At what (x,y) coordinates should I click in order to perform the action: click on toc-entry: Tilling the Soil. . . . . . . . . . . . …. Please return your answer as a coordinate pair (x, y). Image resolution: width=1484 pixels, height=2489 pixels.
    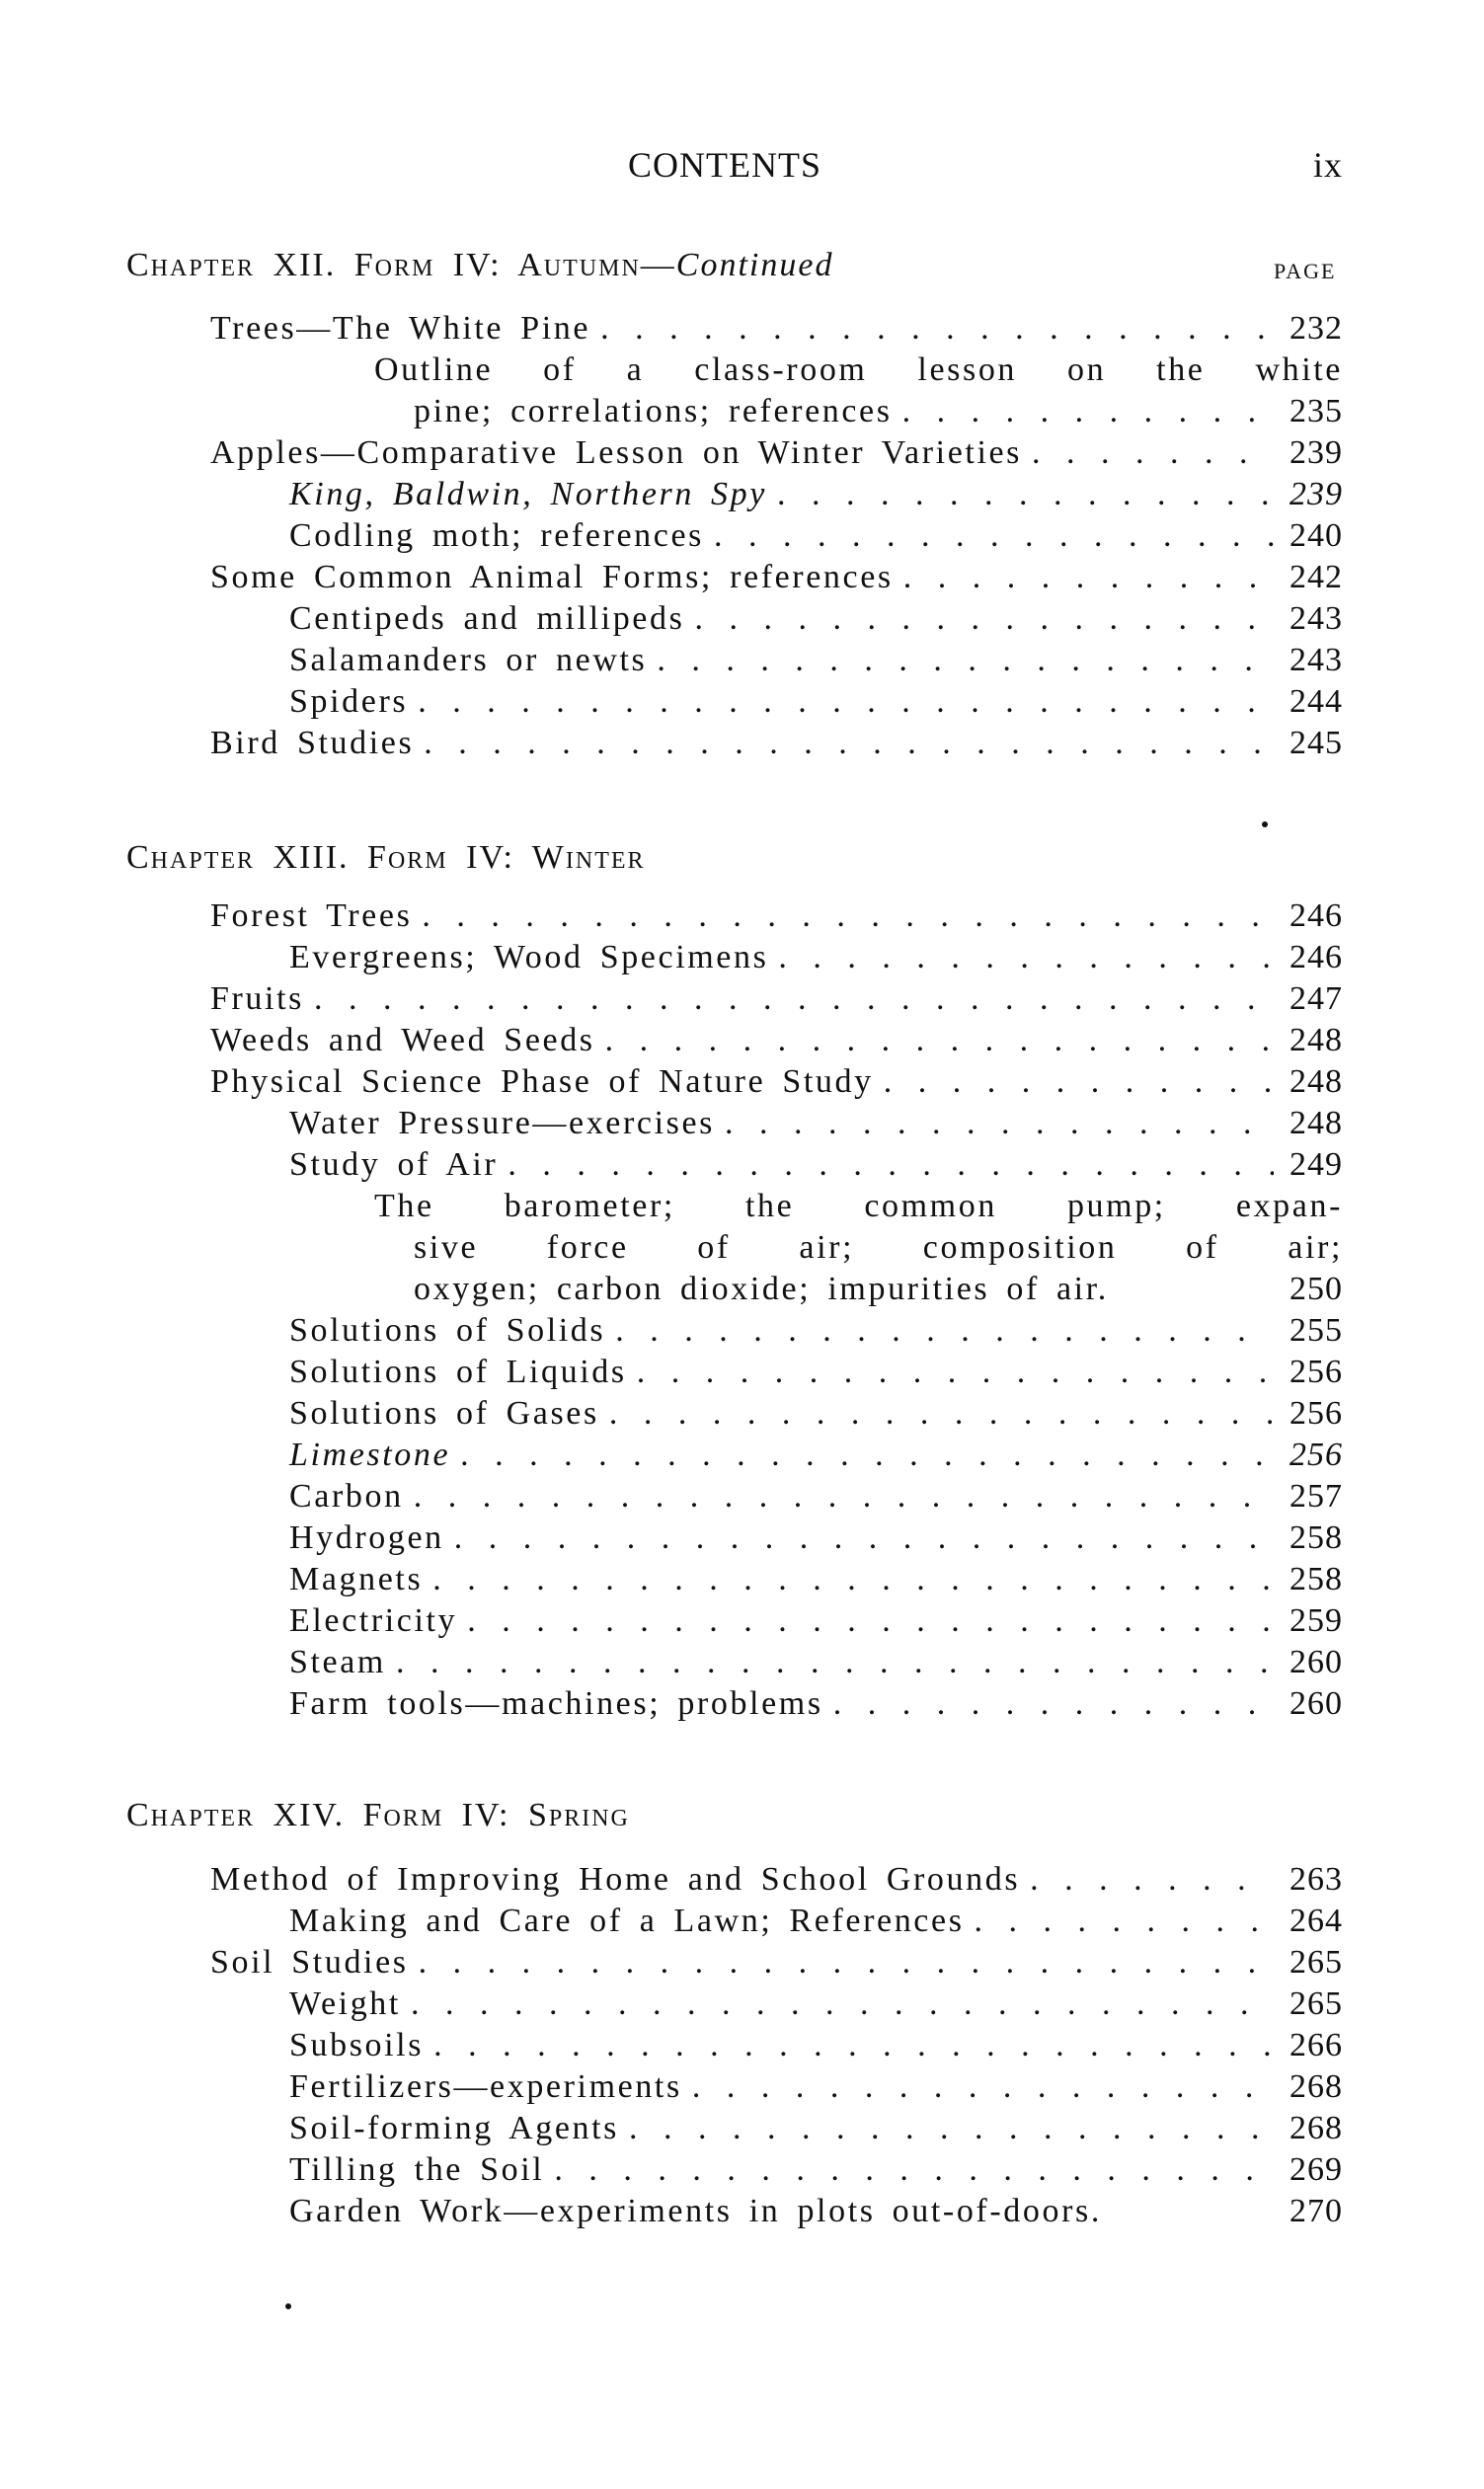
    Looking at the image, I should click on (734, 2170).